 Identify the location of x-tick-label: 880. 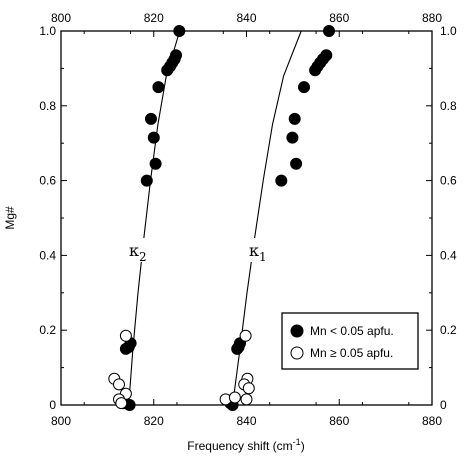
(432, 421).